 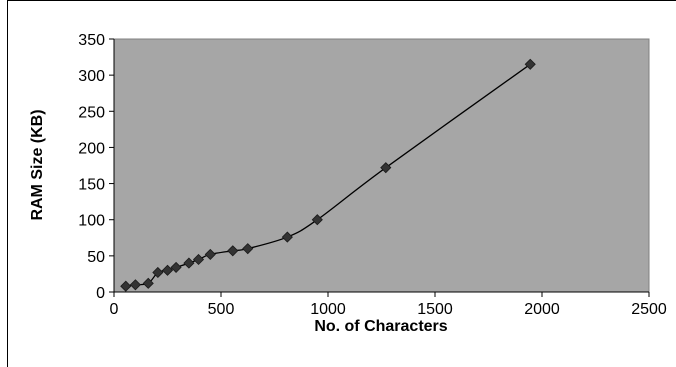 I want to click on x-tick-label-0: 0, so click(x=114, y=309).